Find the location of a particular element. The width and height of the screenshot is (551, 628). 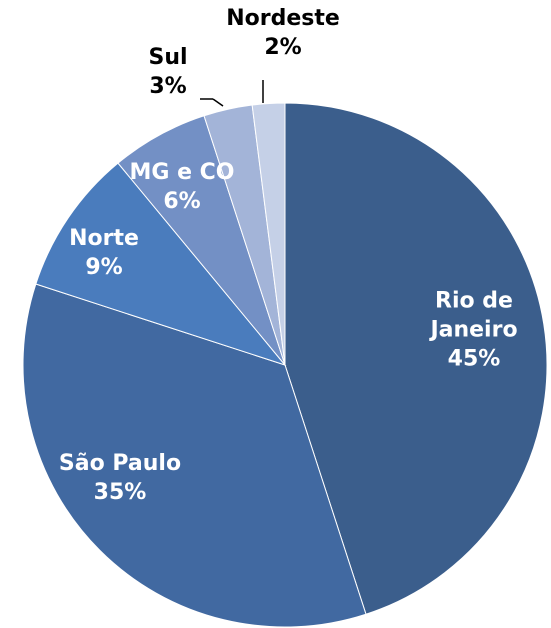

value-label: 6% is located at coordinates (182, 201).